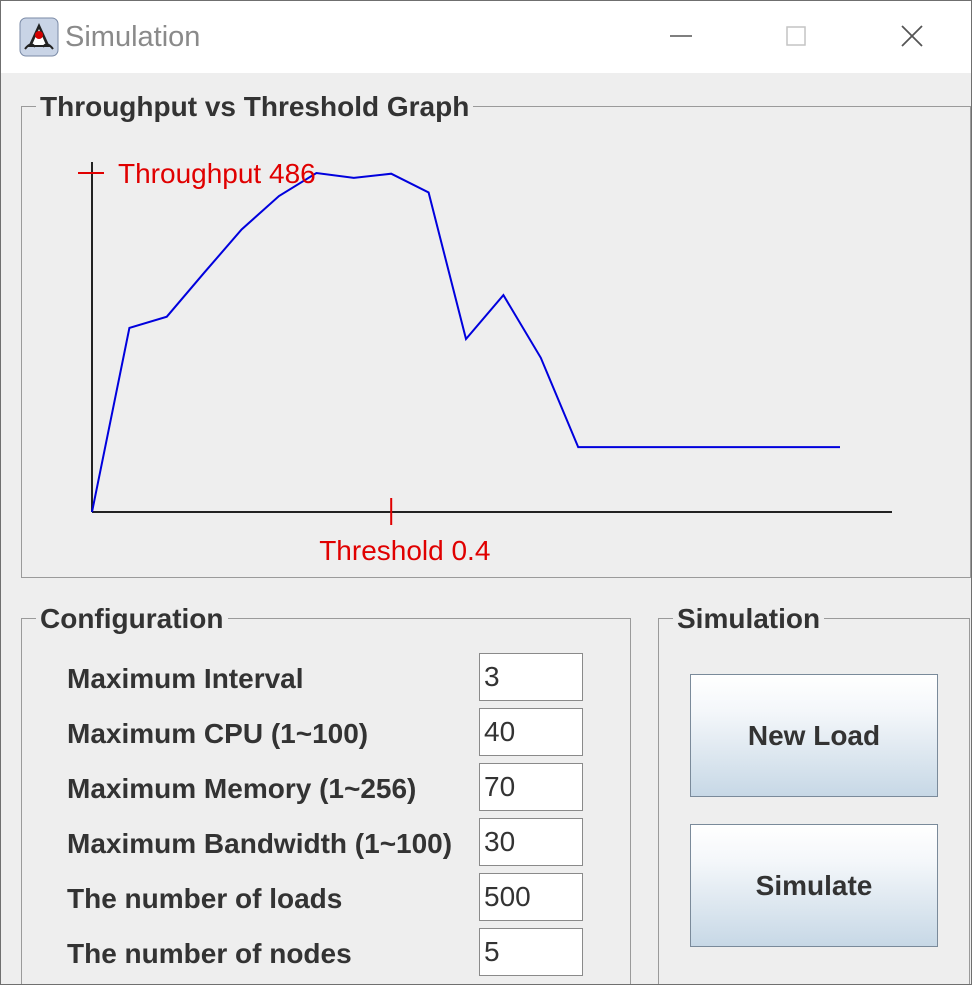  What do you see at coordinates (814, 735) in the screenshot?
I see `new-load-button: New Load` at bounding box center [814, 735].